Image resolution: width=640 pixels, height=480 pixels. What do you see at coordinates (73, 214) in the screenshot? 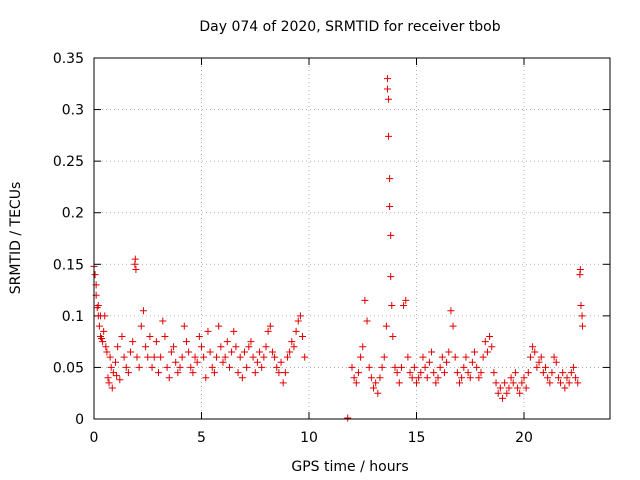
I see `y-tick-label: 0.2` at bounding box center [73, 214].